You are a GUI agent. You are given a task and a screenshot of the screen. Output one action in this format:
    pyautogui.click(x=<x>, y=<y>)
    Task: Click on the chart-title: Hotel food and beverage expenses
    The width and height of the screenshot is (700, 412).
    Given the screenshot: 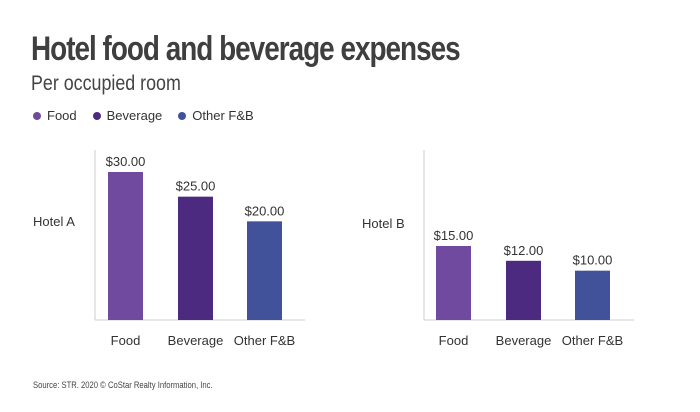 What is the action you would take?
    pyautogui.click(x=246, y=49)
    